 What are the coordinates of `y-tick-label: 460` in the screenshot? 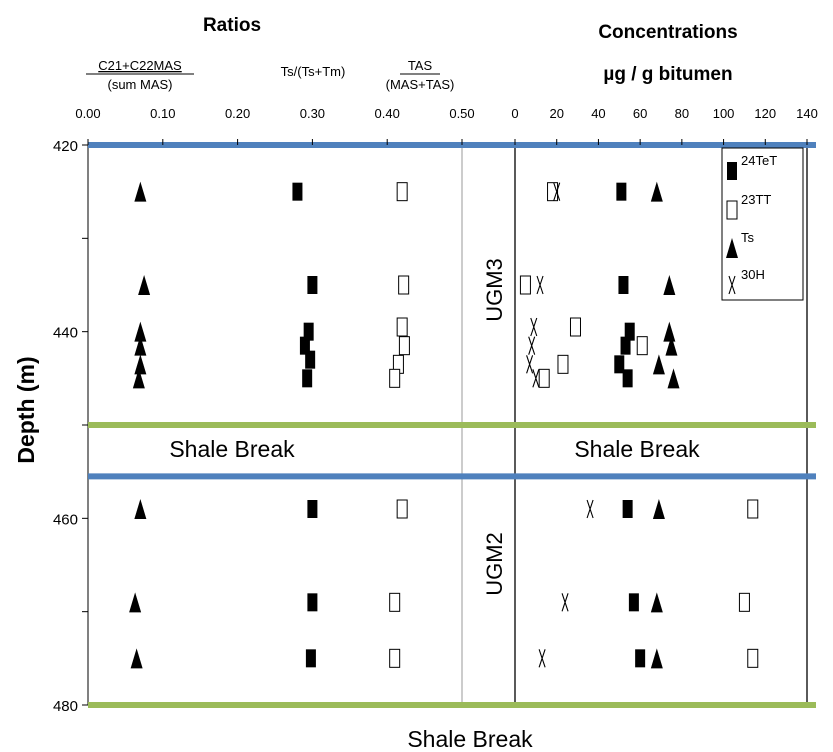 It's located at (65, 519).